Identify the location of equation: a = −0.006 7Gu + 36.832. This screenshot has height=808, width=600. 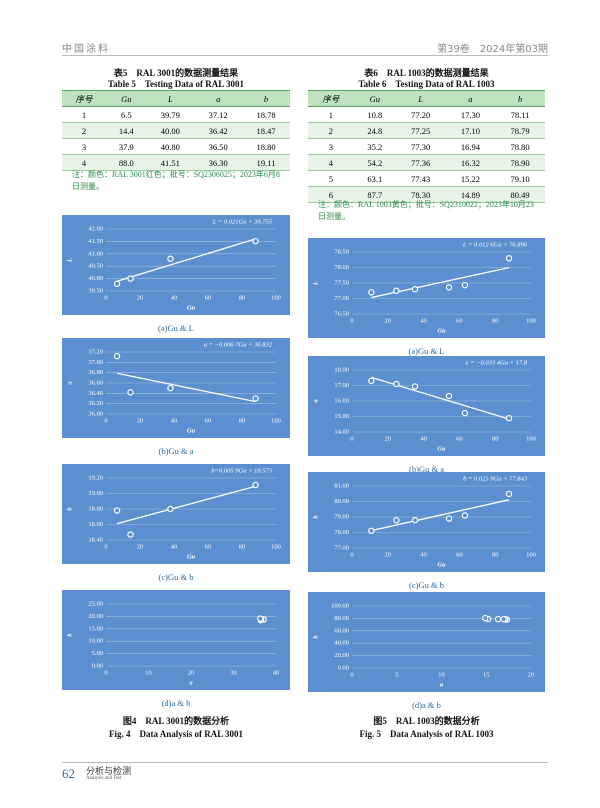
(238, 344).